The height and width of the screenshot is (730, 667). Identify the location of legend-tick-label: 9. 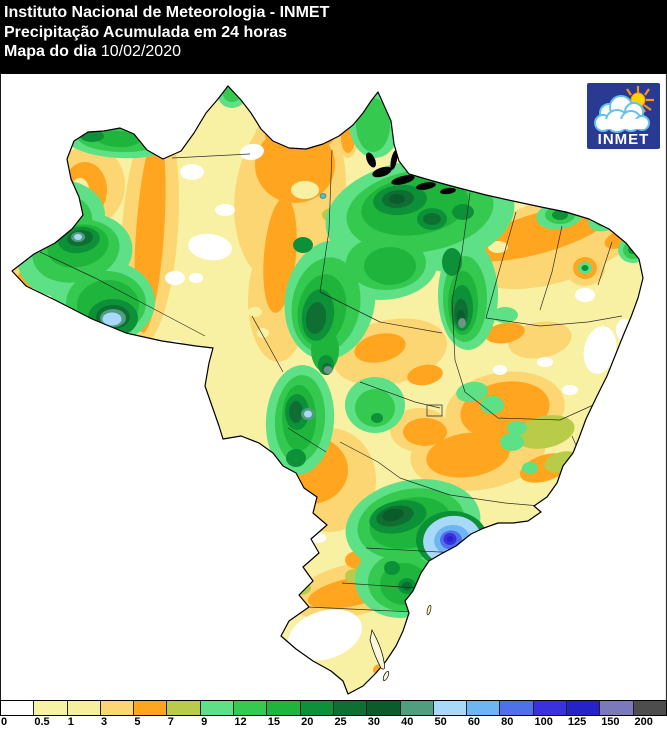
(204, 722).